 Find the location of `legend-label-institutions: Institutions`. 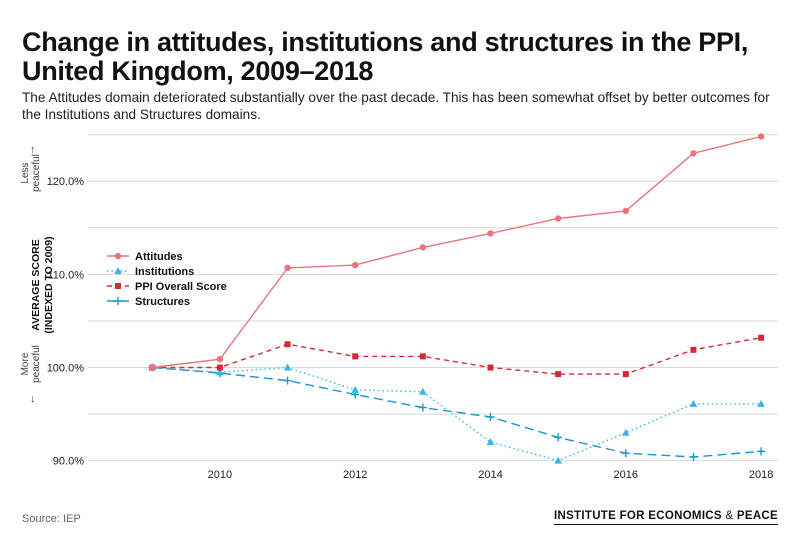

legend-label-institutions: Institutions is located at coordinates (164, 272).